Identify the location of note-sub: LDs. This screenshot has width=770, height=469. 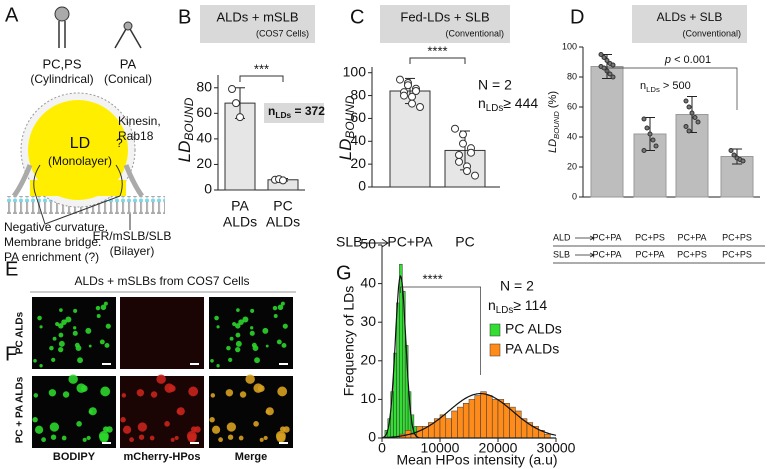
(283, 115).